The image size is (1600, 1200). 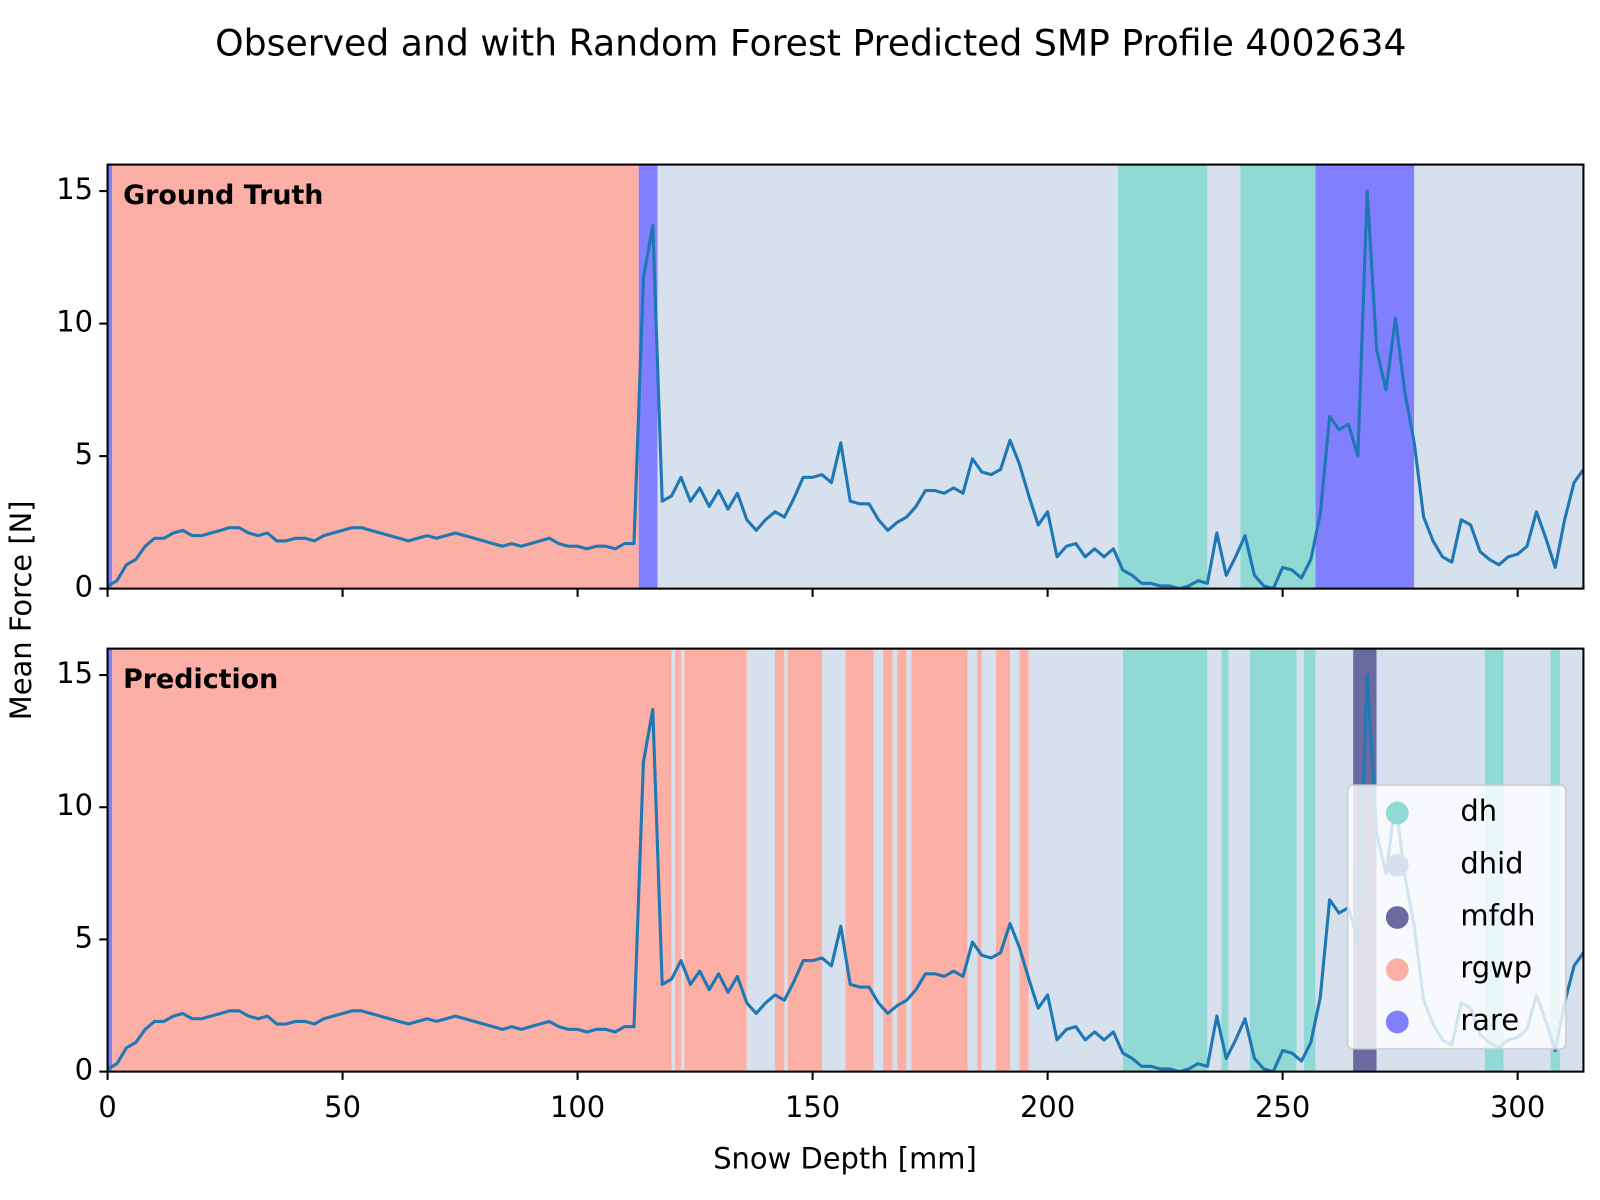 What do you see at coordinates (812, 1107) in the screenshot?
I see `x-tick-label: 150` at bounding box center [812, 1107].